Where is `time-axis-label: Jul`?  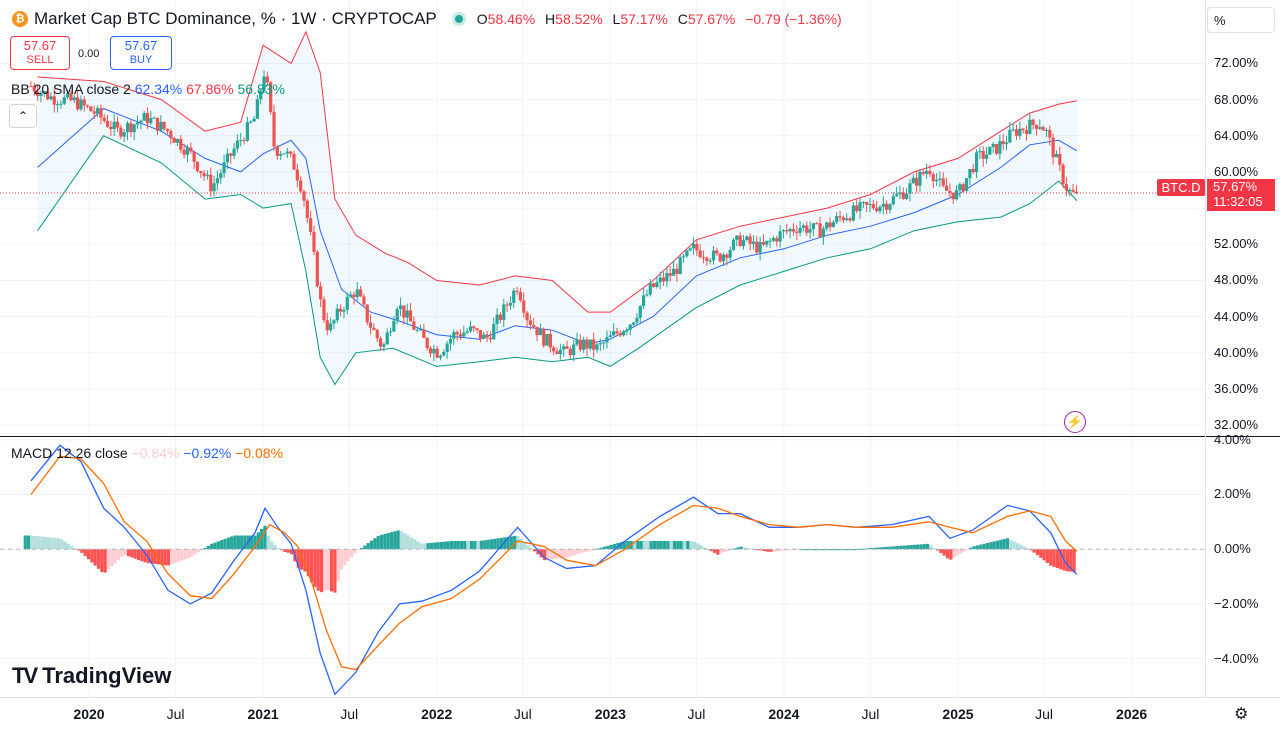 time-axis-label: Jul is located at coordinates (696, 714).